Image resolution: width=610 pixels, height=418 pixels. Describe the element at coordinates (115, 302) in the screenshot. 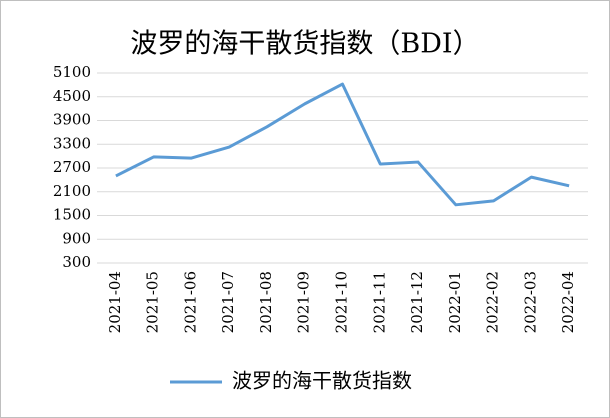

I see `x-tick-label: 2021-04` at that location.